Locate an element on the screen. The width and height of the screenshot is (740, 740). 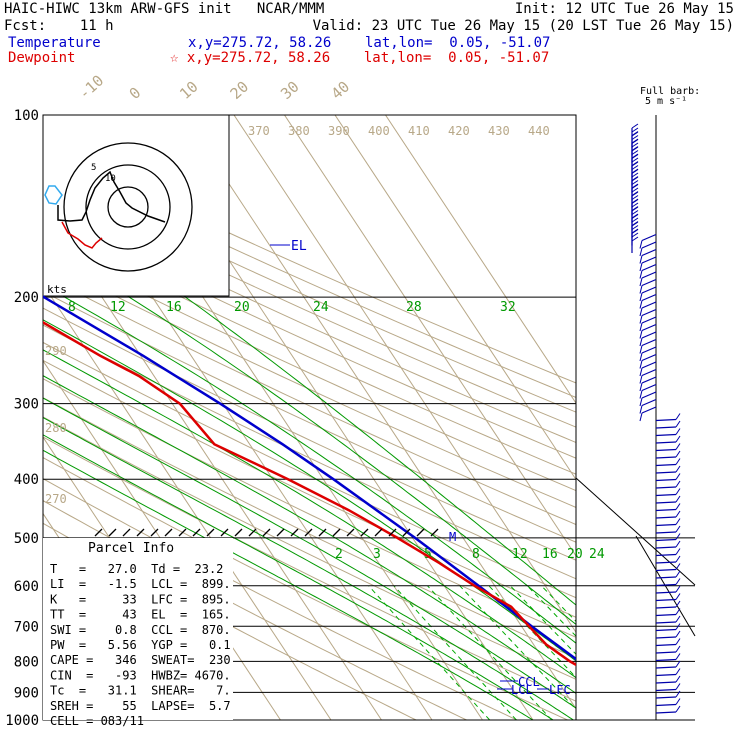
theta-label: 390 is located at coordinates (339, 131).